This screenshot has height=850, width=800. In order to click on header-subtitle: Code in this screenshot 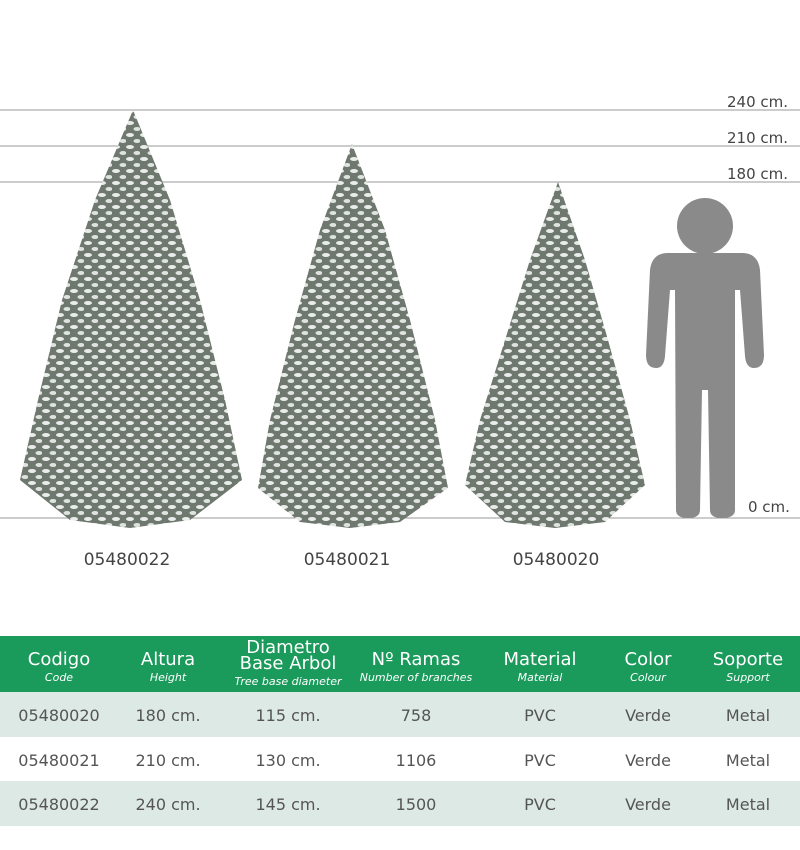, I will do `click(59, 677)`.